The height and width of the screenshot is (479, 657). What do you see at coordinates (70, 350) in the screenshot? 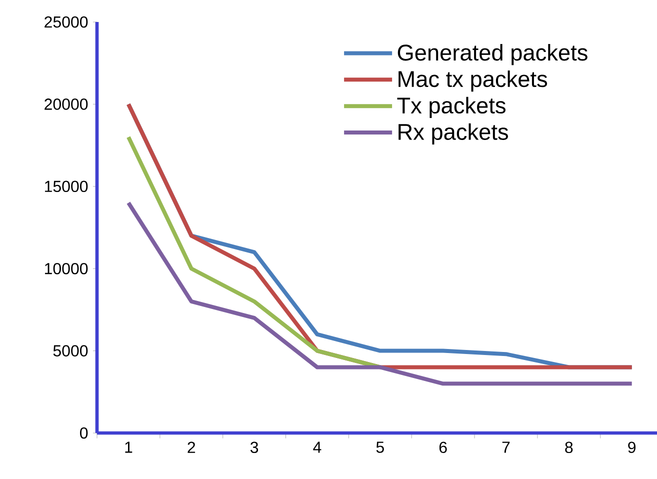
I see `y-tick-label: 5000` at bounding box center [70, 350].